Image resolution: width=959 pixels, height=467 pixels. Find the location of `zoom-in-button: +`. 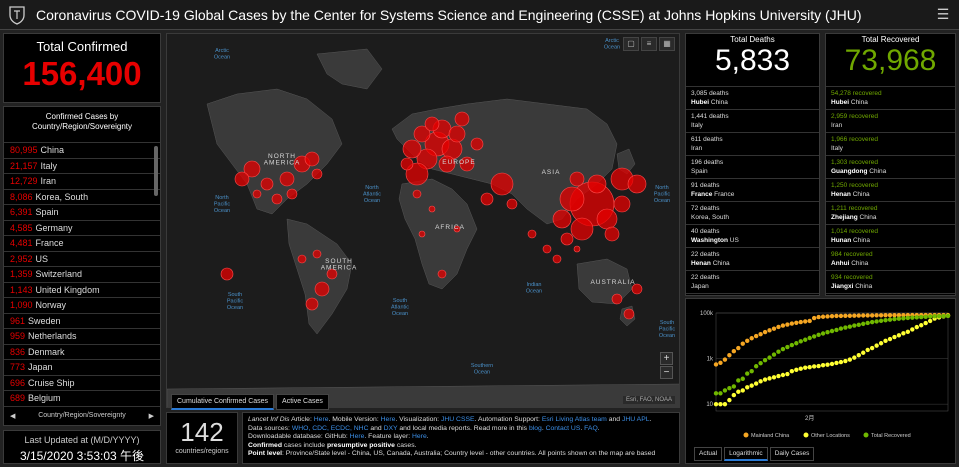

zoom-in-button: + is located at coordinates (666, 358).